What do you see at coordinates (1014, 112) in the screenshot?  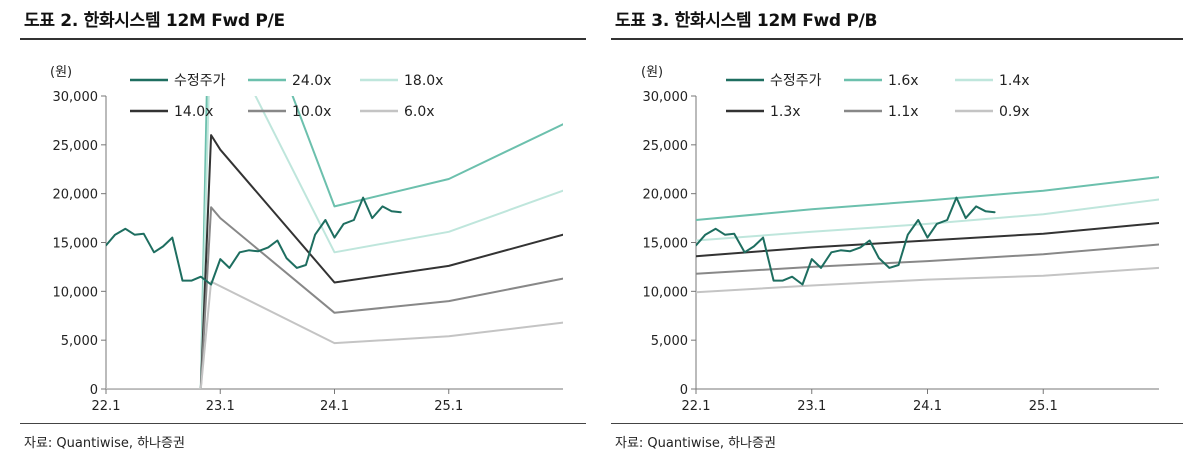 I see `legend-label: 0.9x` at bounding box center [1014, 112].